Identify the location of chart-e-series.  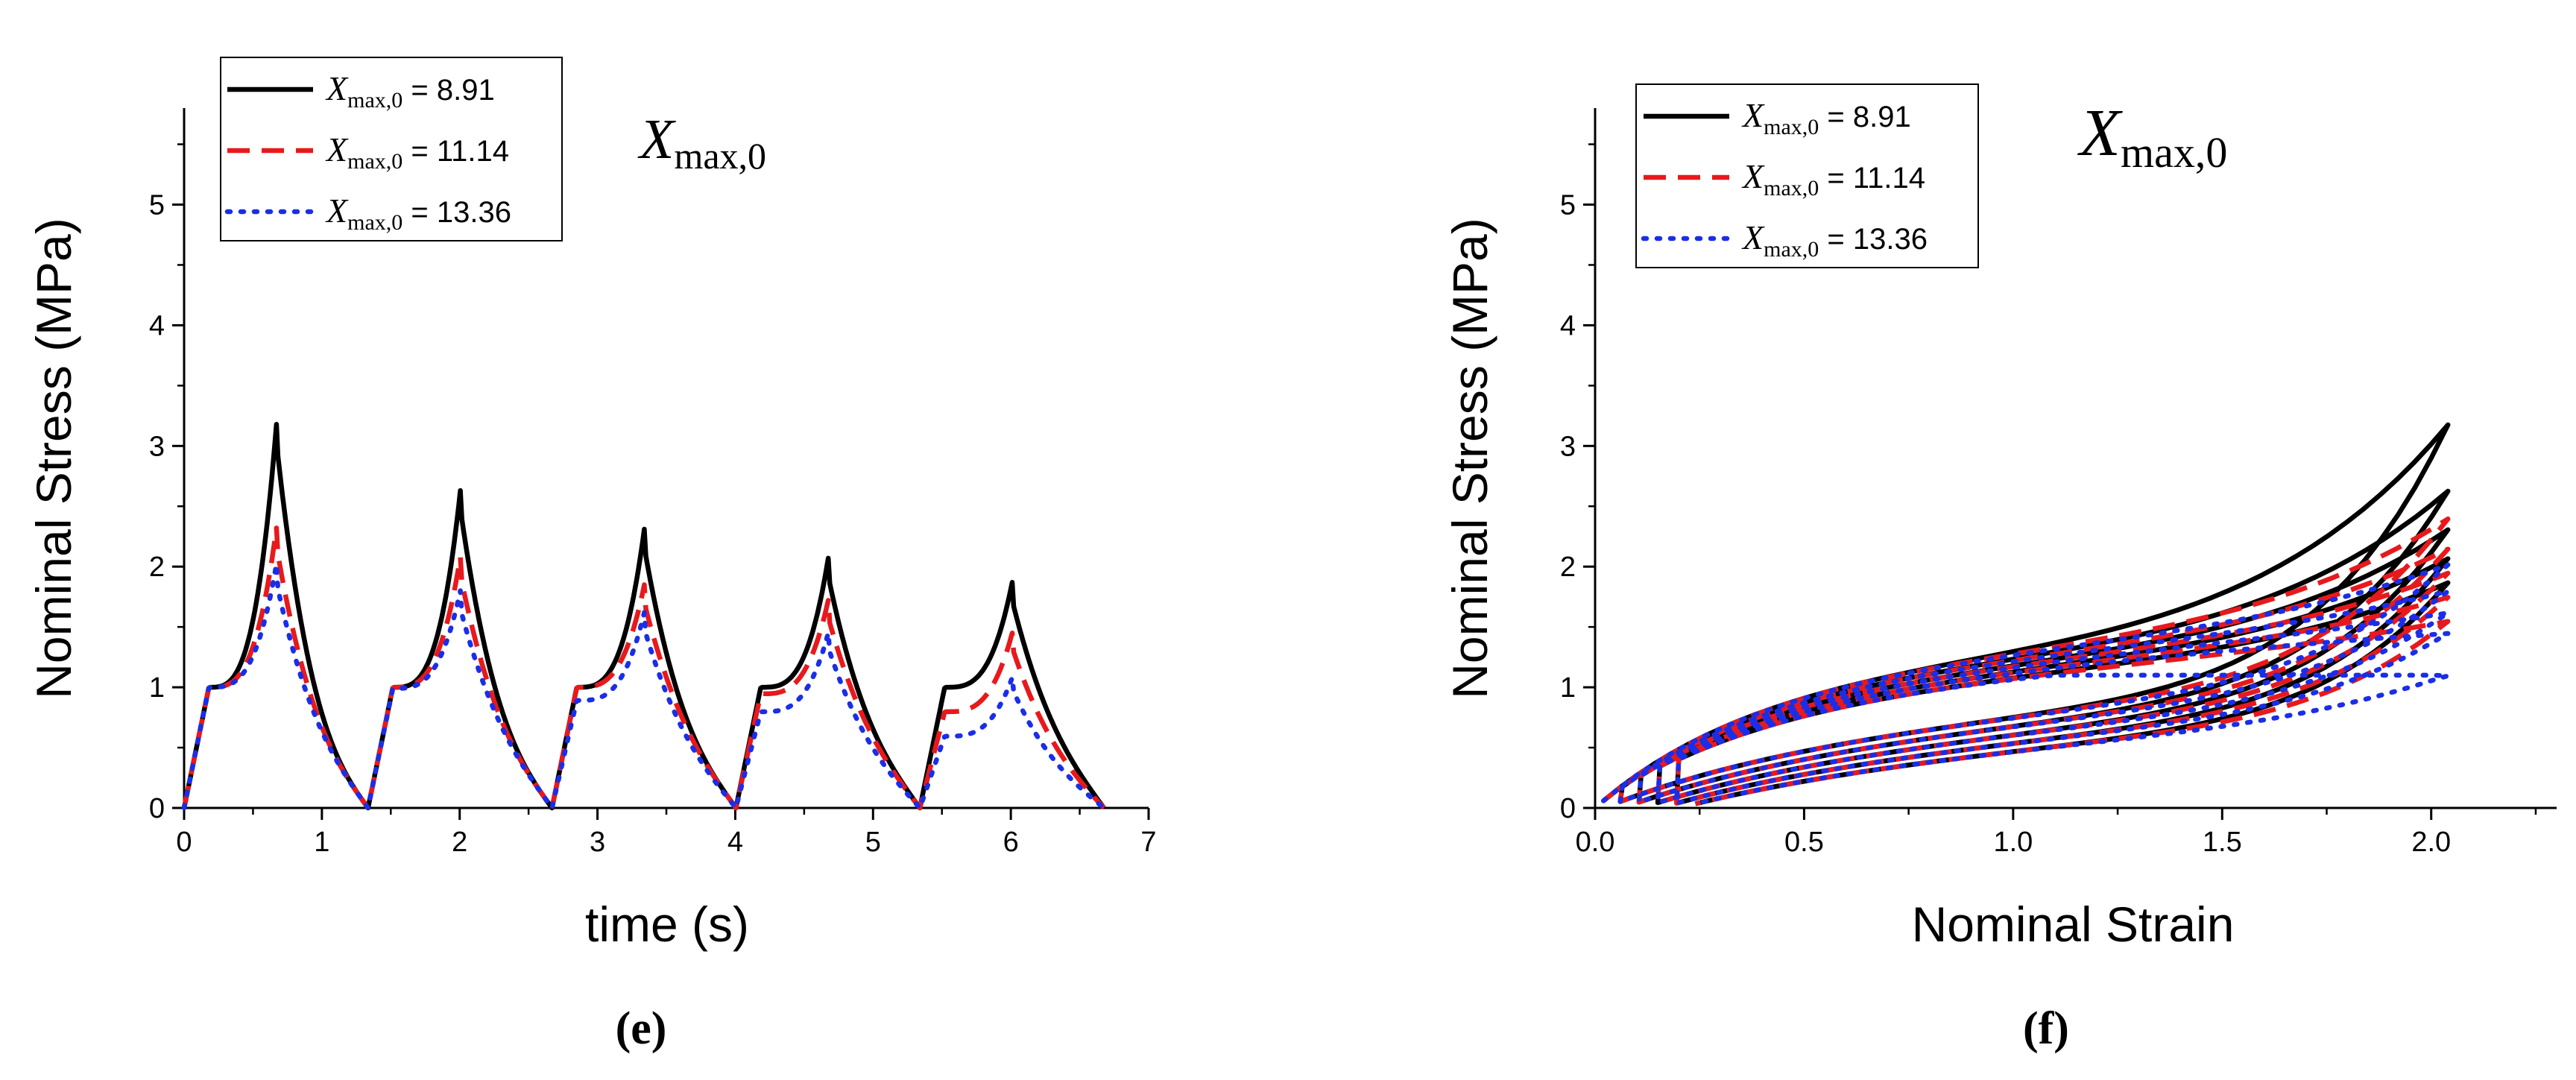
(644, 616).